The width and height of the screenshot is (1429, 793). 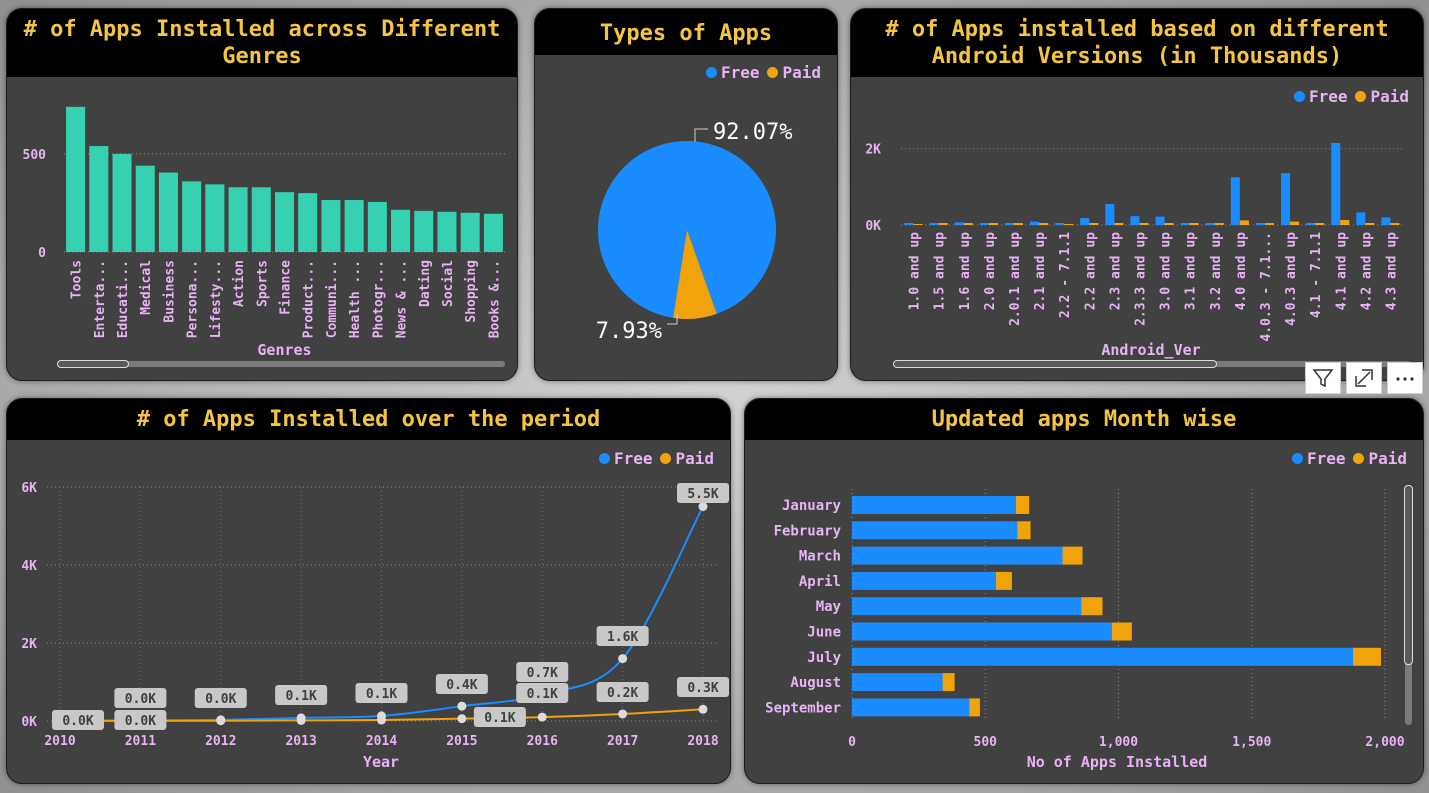 I want to click on x-tick-label: 1.5 and up, so click(x=940, y=271).